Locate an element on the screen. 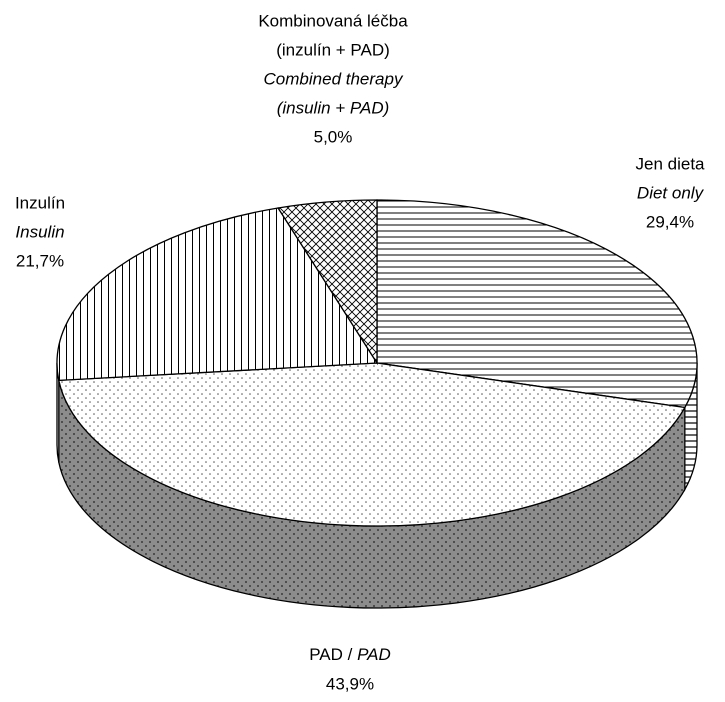 This screenshot has width=725, height=702. slice-label: PAD / PAD is located at coordinates (350, 654).